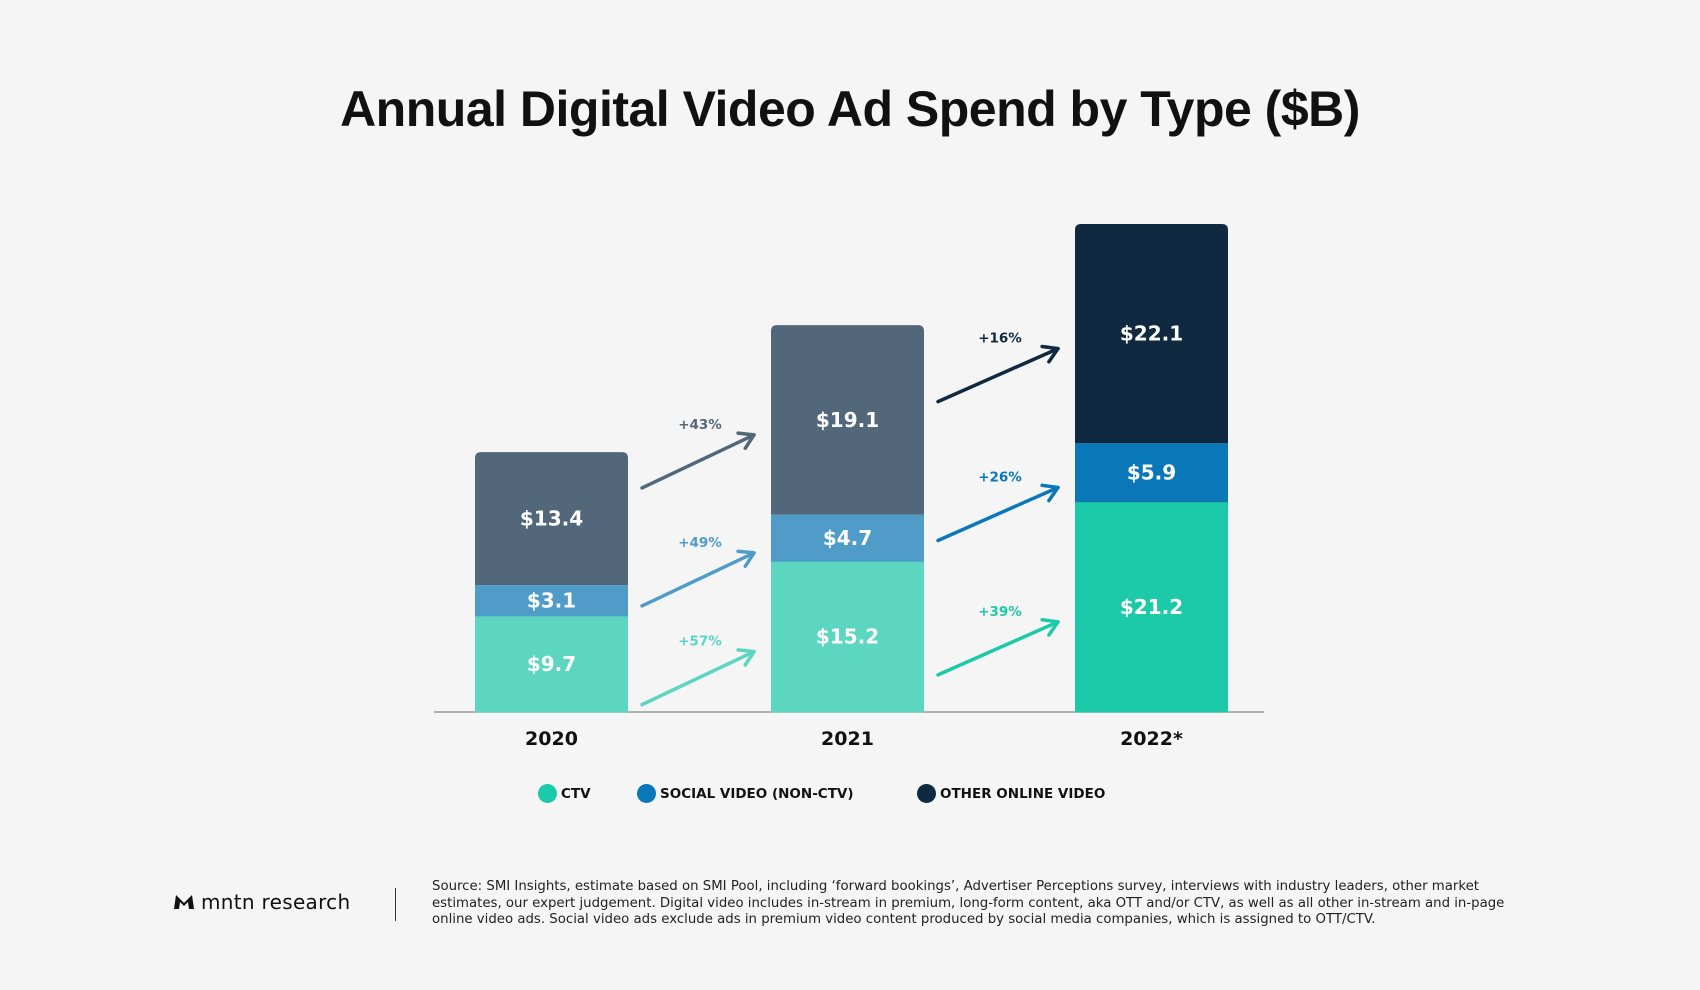 The height and width of the screenshot is (990, 1700). I want to click on growth-label: +49%, so click(700, 543).